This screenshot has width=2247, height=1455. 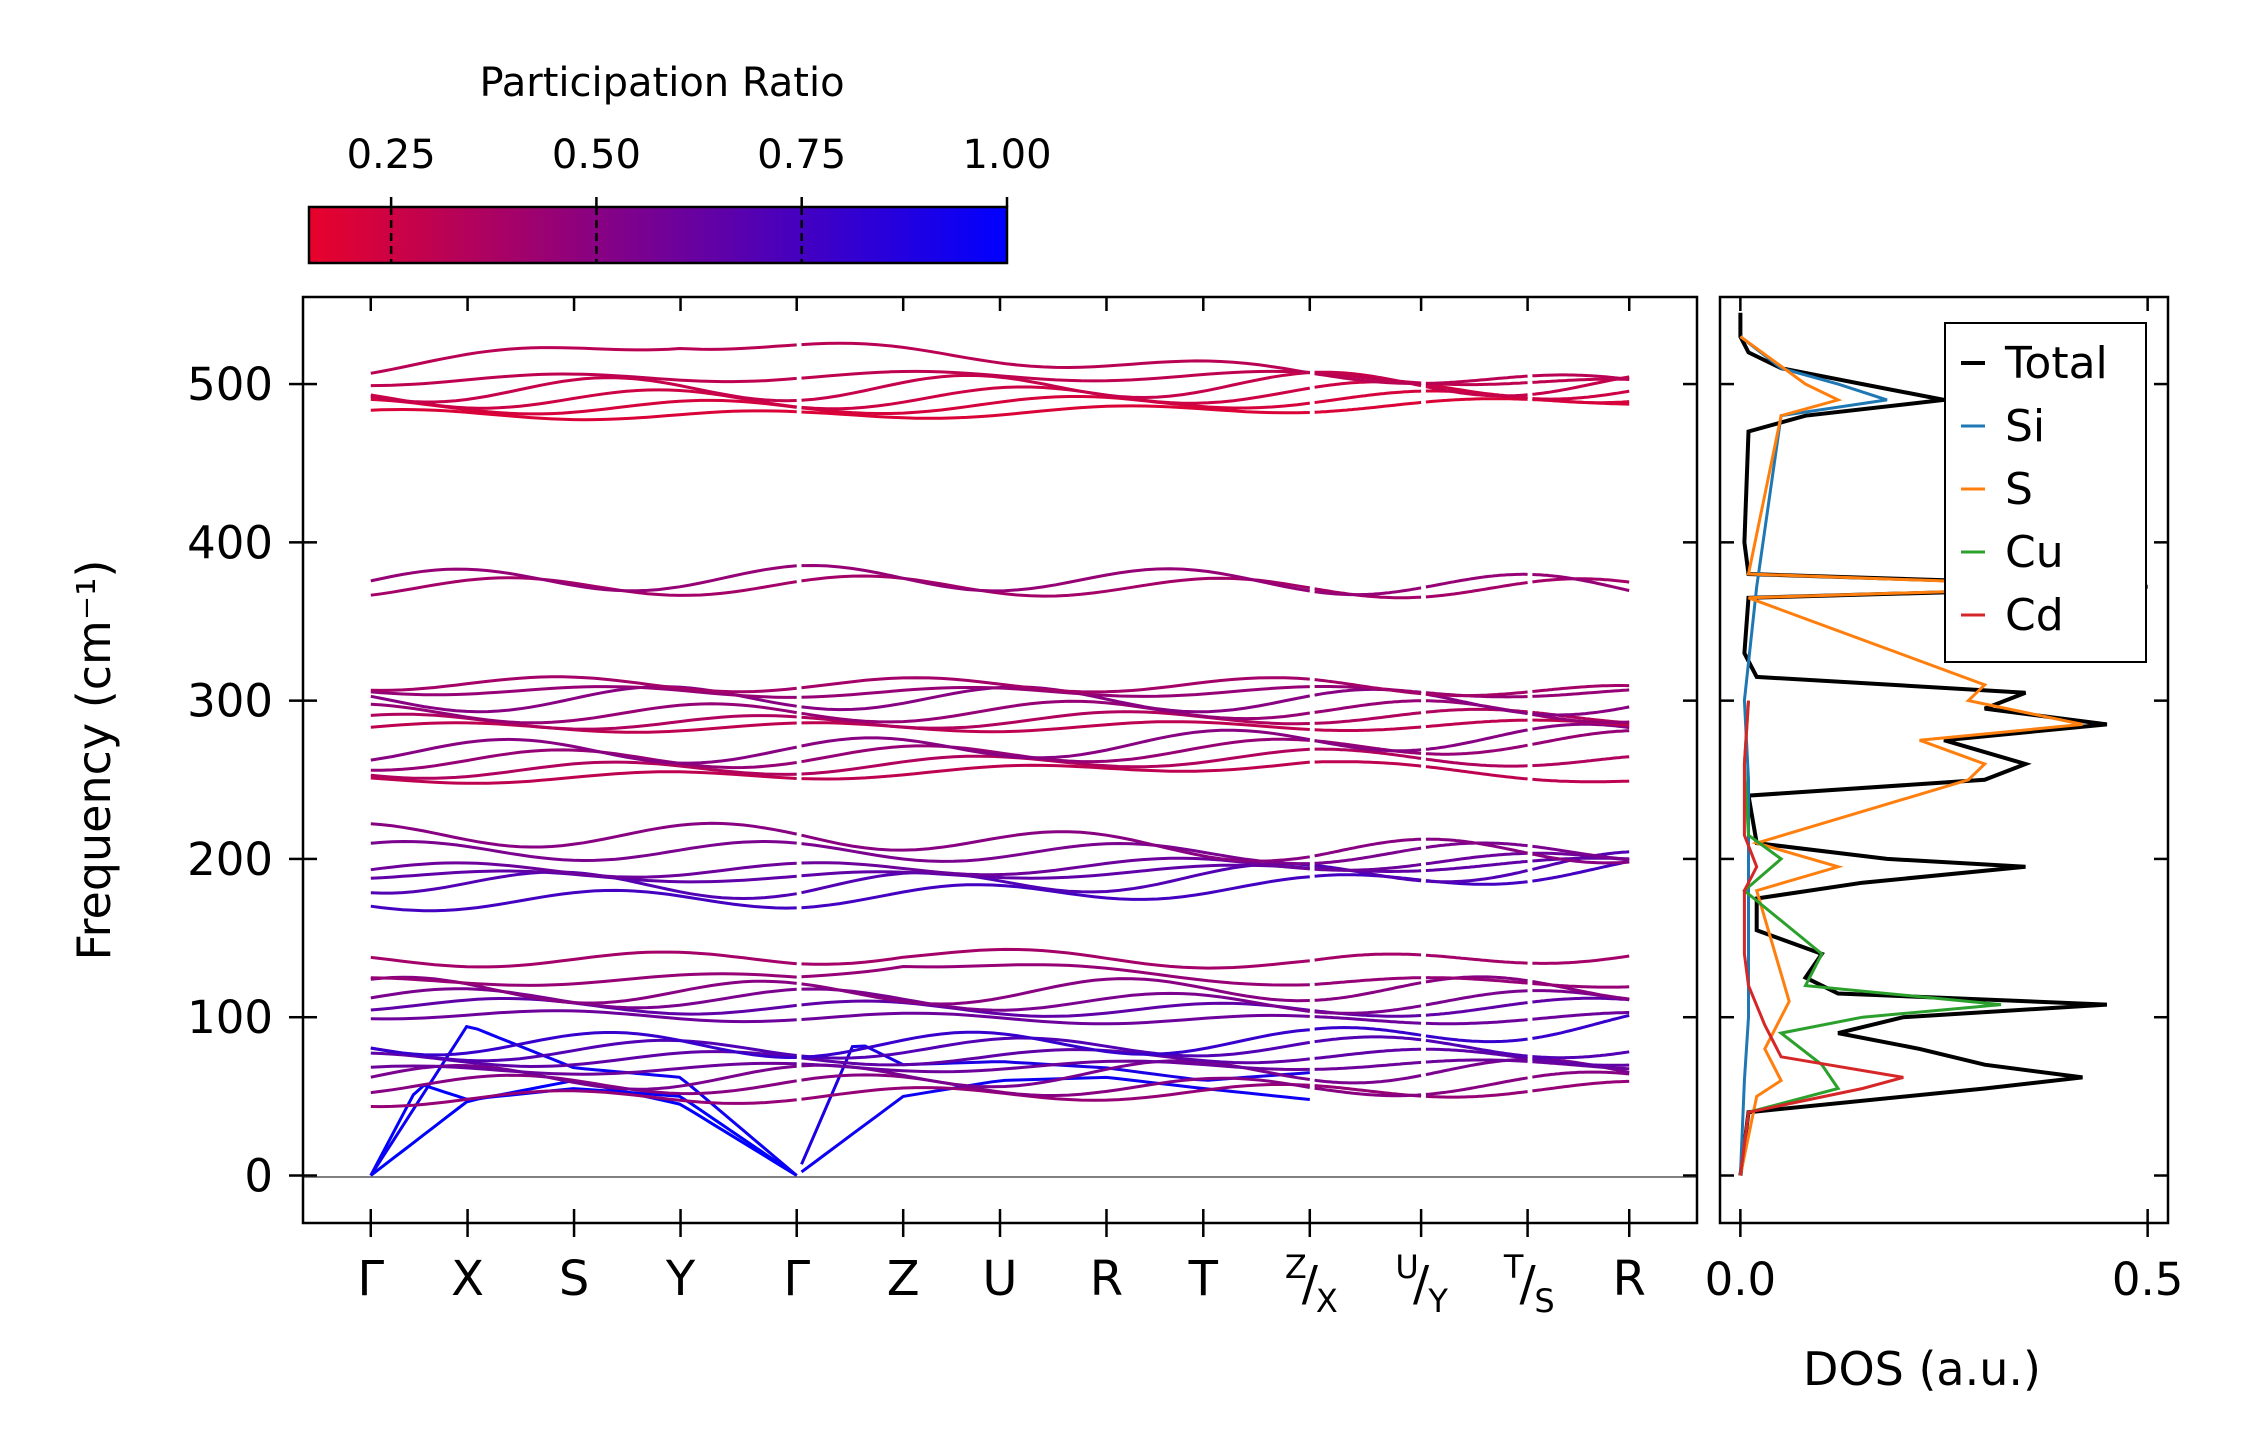 I want to click on kpoint-label-top: U, so click(x=1406, y=1267).